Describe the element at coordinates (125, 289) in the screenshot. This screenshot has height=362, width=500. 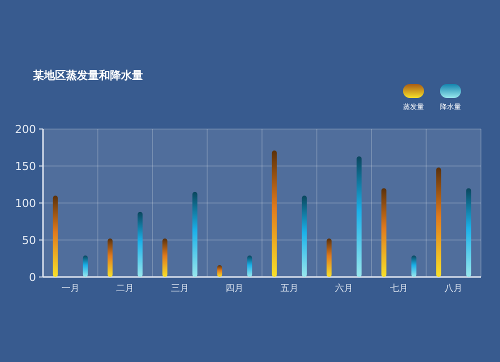
I see `x-tick-label: 二月` at that location.